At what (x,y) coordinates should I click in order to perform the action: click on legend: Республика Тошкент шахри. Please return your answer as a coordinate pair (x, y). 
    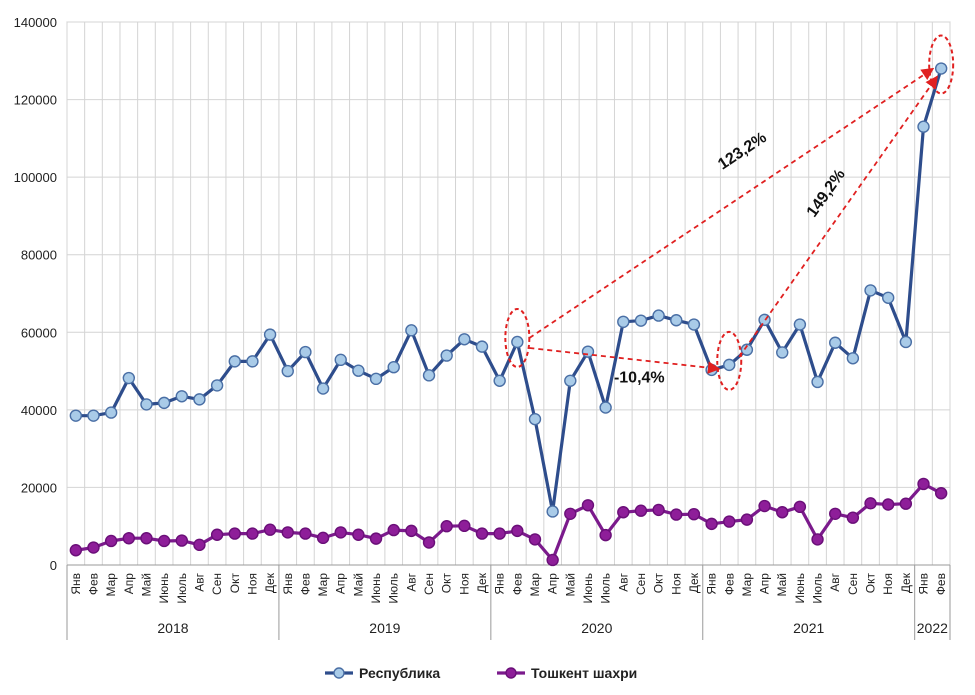
    Looking at the image, I should click on (481, 673).